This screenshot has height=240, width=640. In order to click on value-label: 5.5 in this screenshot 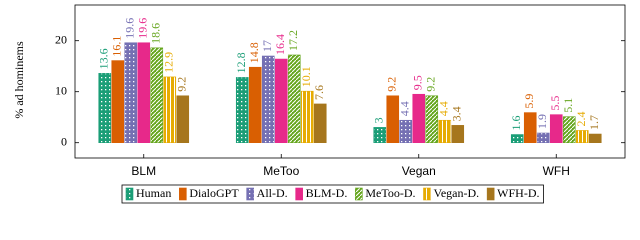, I will do `click(555, 103)`.